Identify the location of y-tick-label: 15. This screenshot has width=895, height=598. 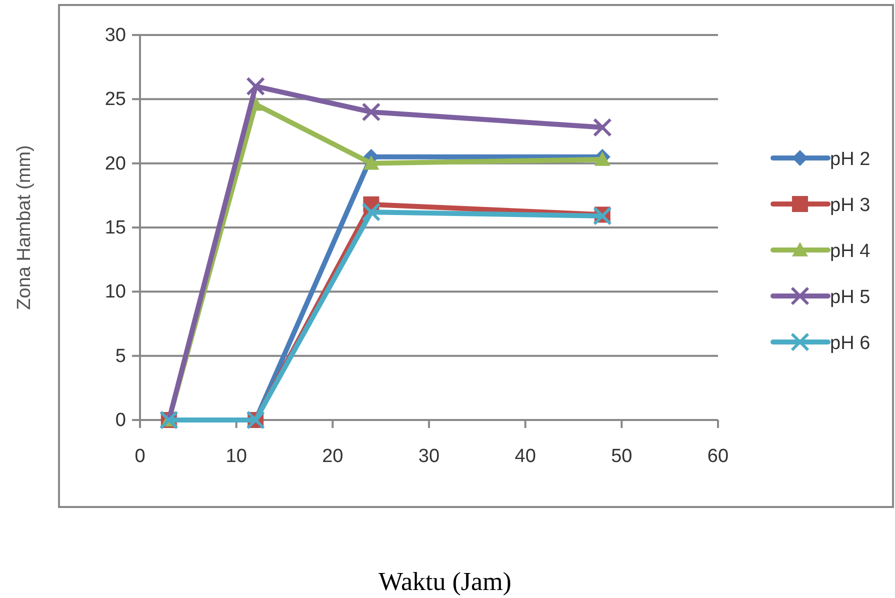
(115, 228).